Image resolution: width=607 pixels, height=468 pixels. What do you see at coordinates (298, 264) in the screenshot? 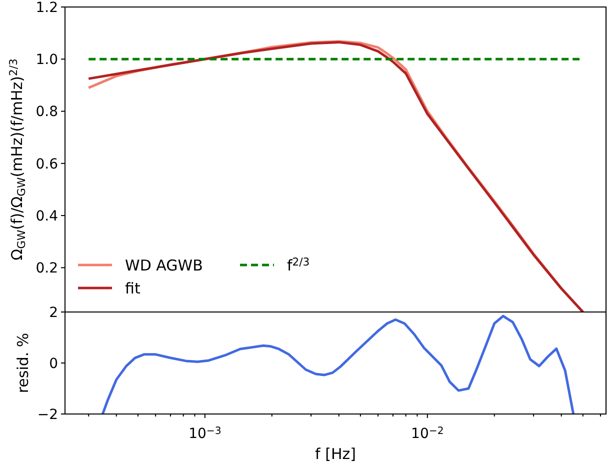
I see `legend-label: f$^{2/3}$` at bounding box center [298, 264].